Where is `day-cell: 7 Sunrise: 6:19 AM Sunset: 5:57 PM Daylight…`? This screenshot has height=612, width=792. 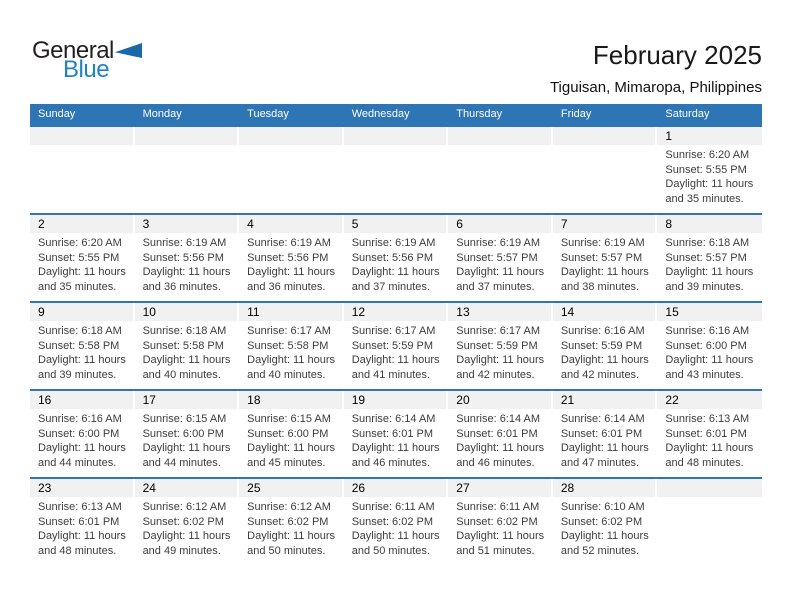
day-cell: 7 Sunrise: 6:19 AM Sunset: 5:57 PM Daylight… is located at coordinates (605, 258).